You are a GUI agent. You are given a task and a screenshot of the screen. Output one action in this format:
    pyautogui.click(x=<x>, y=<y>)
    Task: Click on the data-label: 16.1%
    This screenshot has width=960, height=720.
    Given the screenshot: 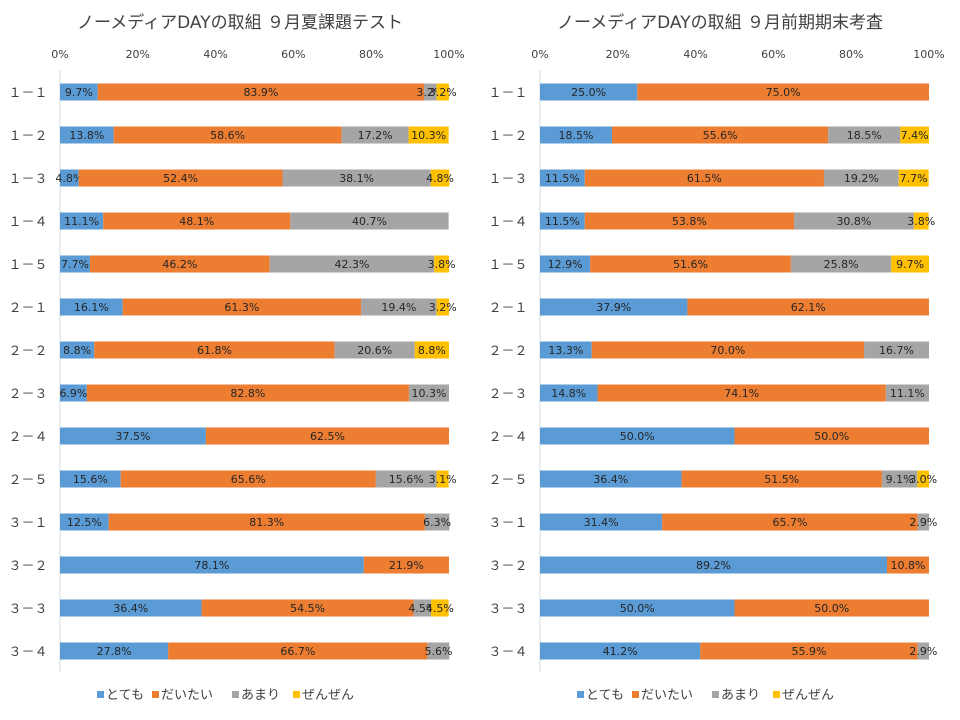 What is the action you would take?
    pyautogui.click(x=91, y=307)
    